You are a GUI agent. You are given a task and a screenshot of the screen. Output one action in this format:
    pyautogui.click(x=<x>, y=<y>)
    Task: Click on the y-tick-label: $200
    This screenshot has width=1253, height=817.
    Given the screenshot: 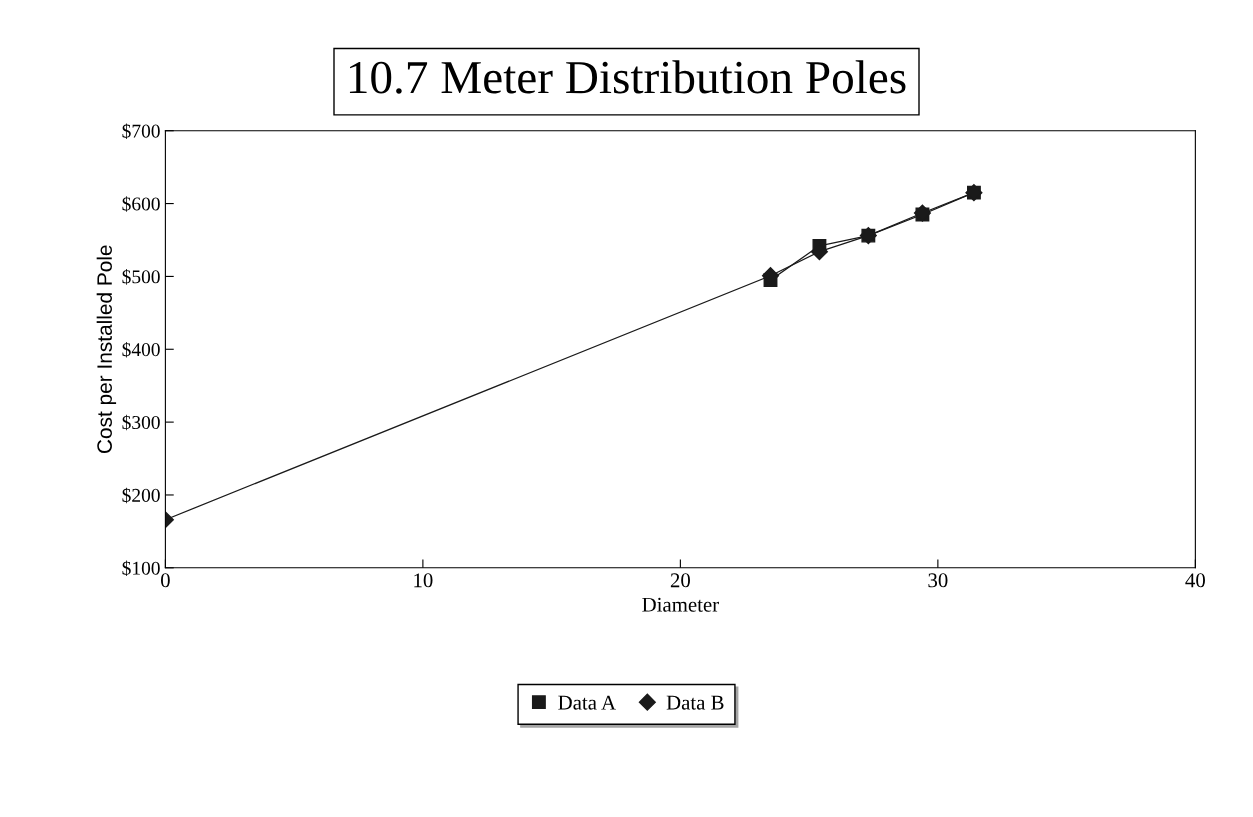 What is the action you would take?
    pyautogui.click(x=141, y=495)
    